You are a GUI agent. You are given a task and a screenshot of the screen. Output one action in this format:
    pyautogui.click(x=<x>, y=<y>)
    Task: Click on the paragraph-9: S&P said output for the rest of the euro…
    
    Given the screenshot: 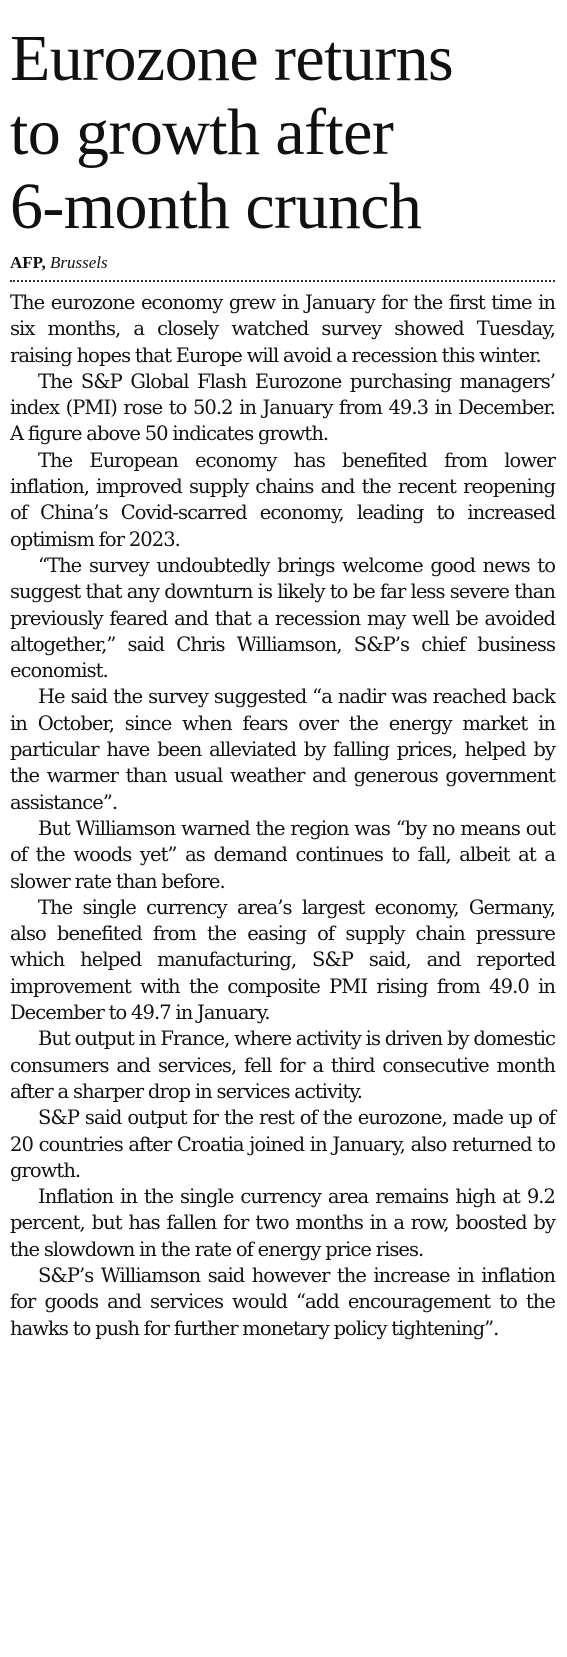 What is the action you would take?
    pyautogui.click(x=283, y=1144)
    